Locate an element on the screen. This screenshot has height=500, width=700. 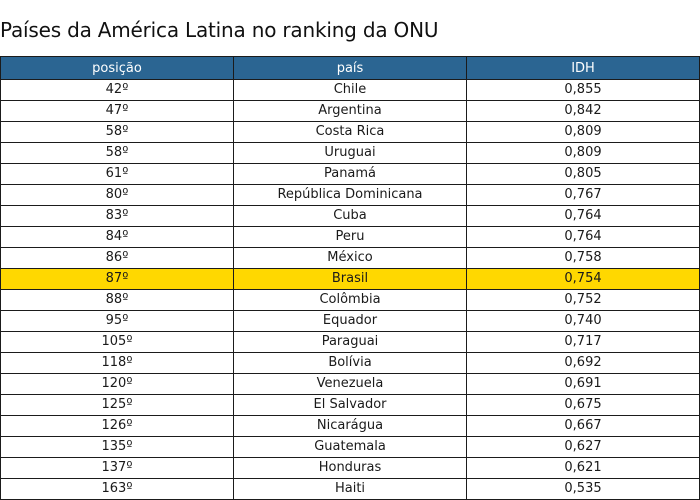
cell-country: Argentina is located at coordinates (350, 111).